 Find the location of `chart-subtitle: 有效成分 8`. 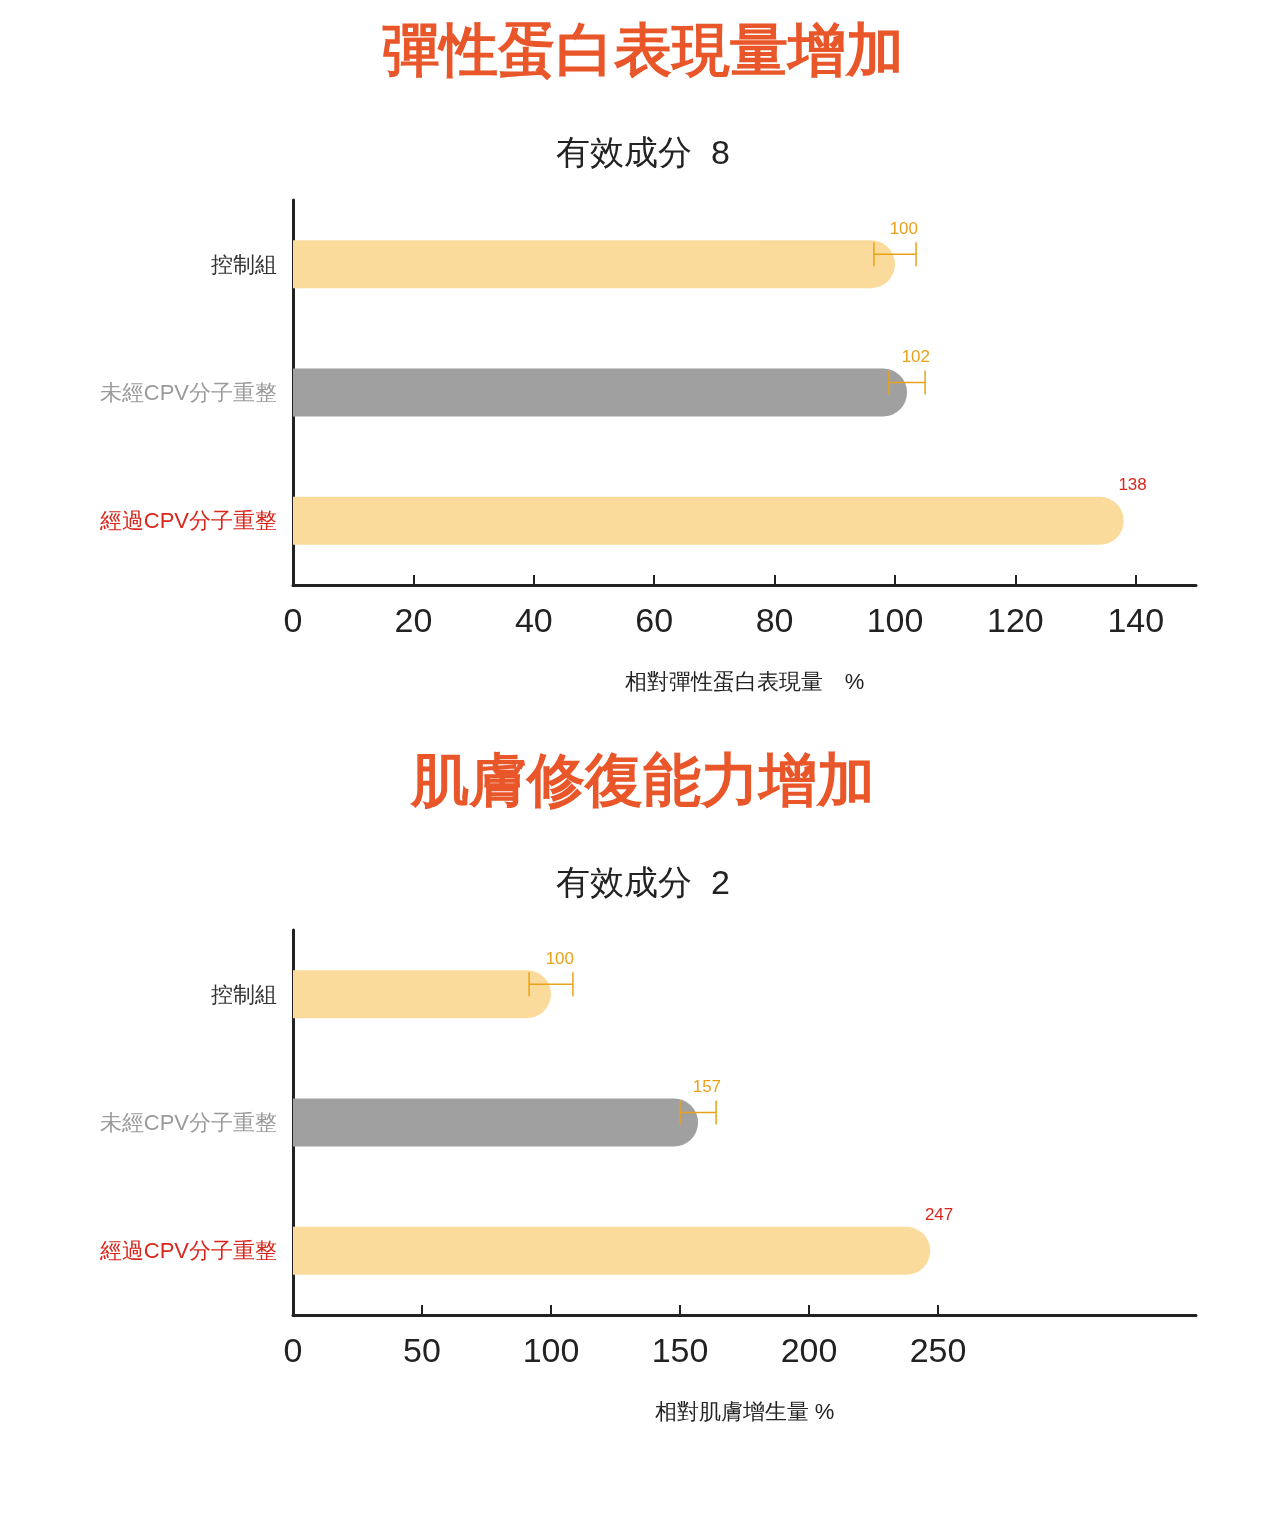

chart-subtitle: 有效成分 8 is located at coordinates (643, 152).